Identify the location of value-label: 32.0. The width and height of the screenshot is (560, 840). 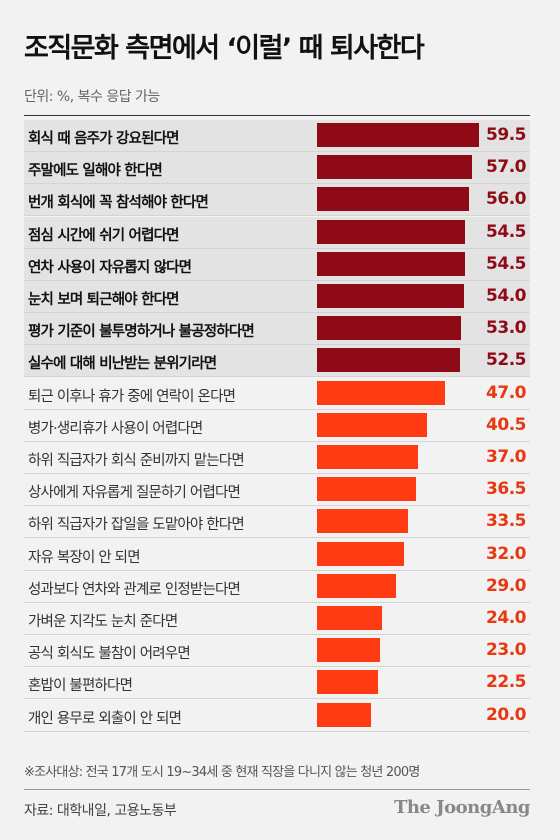
(506, 553).